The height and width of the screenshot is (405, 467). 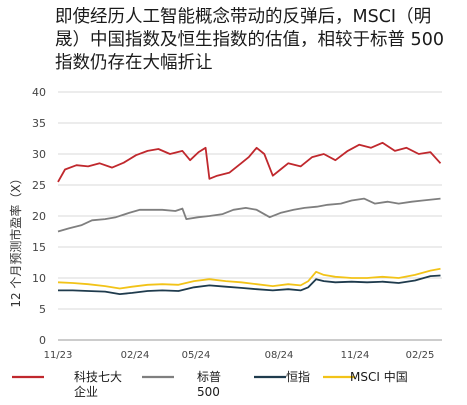 I want to click on title-line-2: 晟）中国指数及恒生指数的估值，相较于标普 500, so click(x=249, y=40).